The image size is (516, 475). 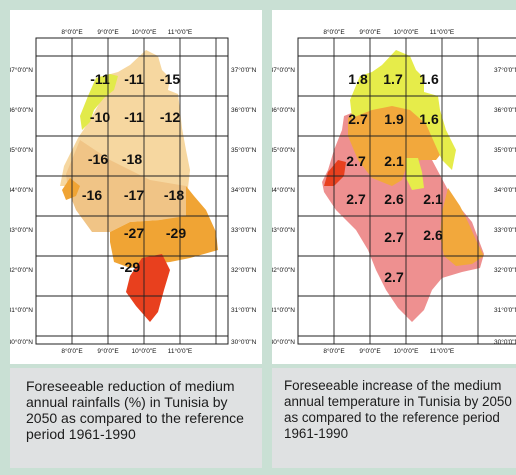 I want to click on region-orange-west, so click(x=71, y=189).